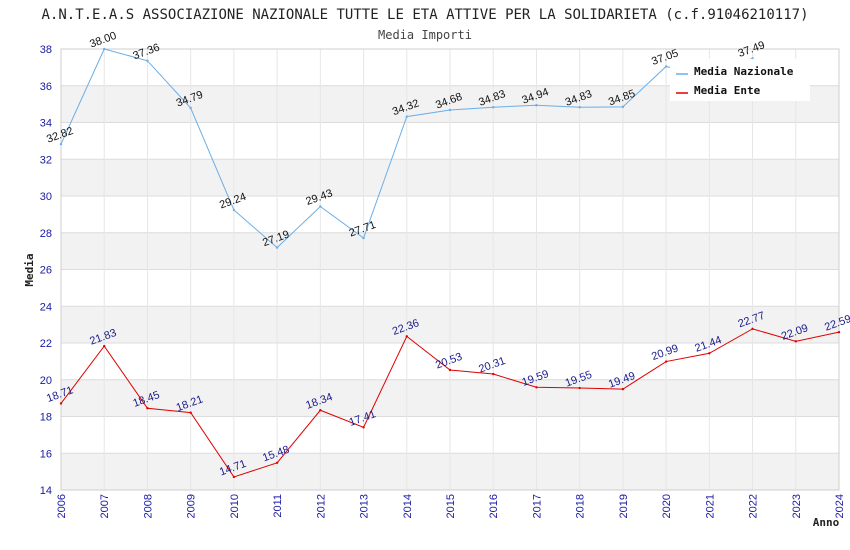 The height and width of the screenshot is (550, 850). What do you see at coordinates (727, 90) in the screenshot?
I see `legend-label-ente: Media Ente` at bounding box center [727, 90].